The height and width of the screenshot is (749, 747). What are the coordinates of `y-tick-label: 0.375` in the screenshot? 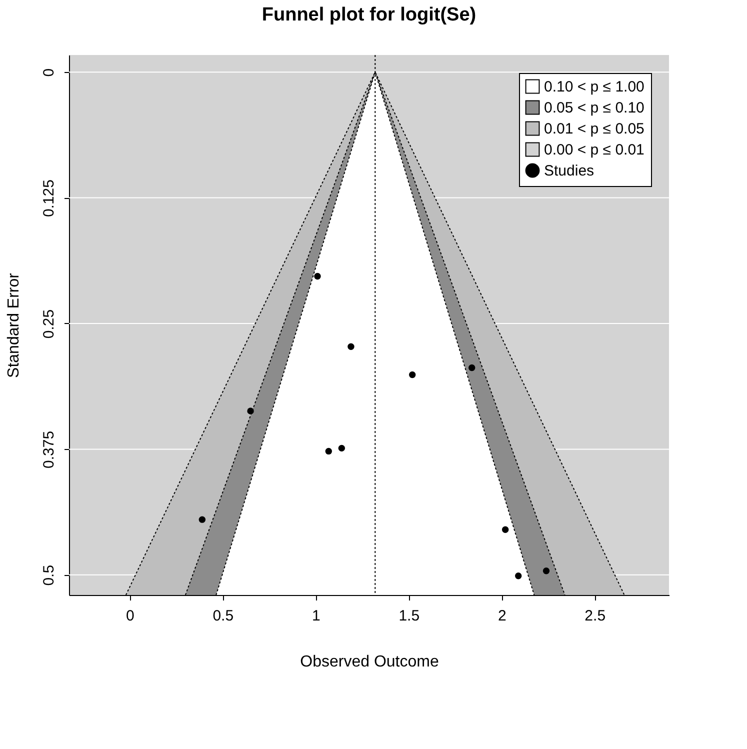 It's located at (49, 449).